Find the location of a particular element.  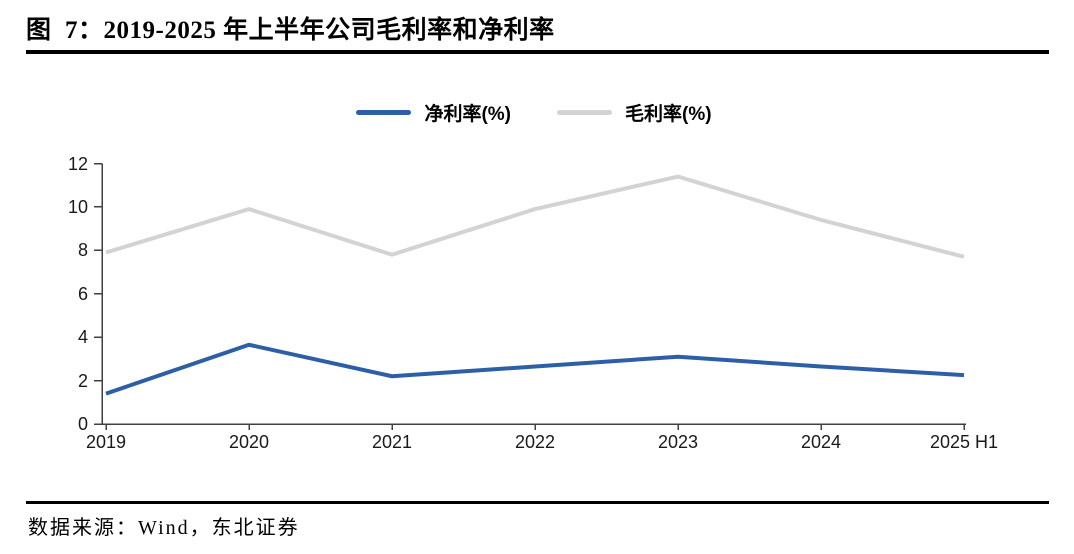

y-axis-label: 10 is located at coordinates (77, 206).